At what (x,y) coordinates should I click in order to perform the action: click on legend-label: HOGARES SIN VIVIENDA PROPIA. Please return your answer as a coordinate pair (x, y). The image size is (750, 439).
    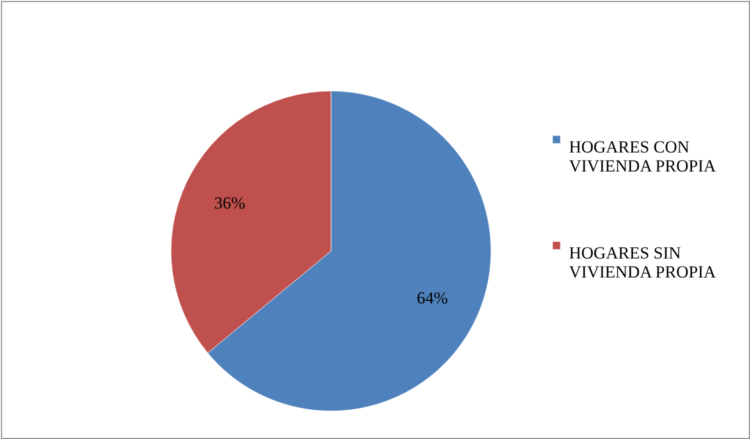
    Looking at the image, I should click on (643, 263).